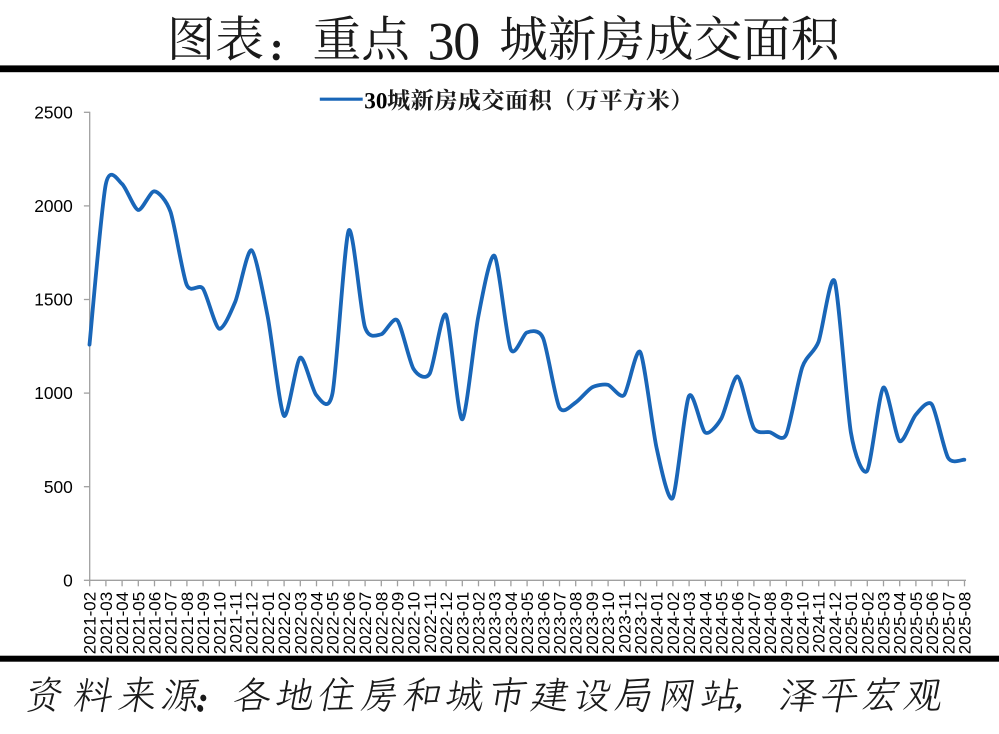  What do you see at coordinates (236, 622) in the screenshot?
I see `svg-text: 2021-11` at bounding box center [236, 622].